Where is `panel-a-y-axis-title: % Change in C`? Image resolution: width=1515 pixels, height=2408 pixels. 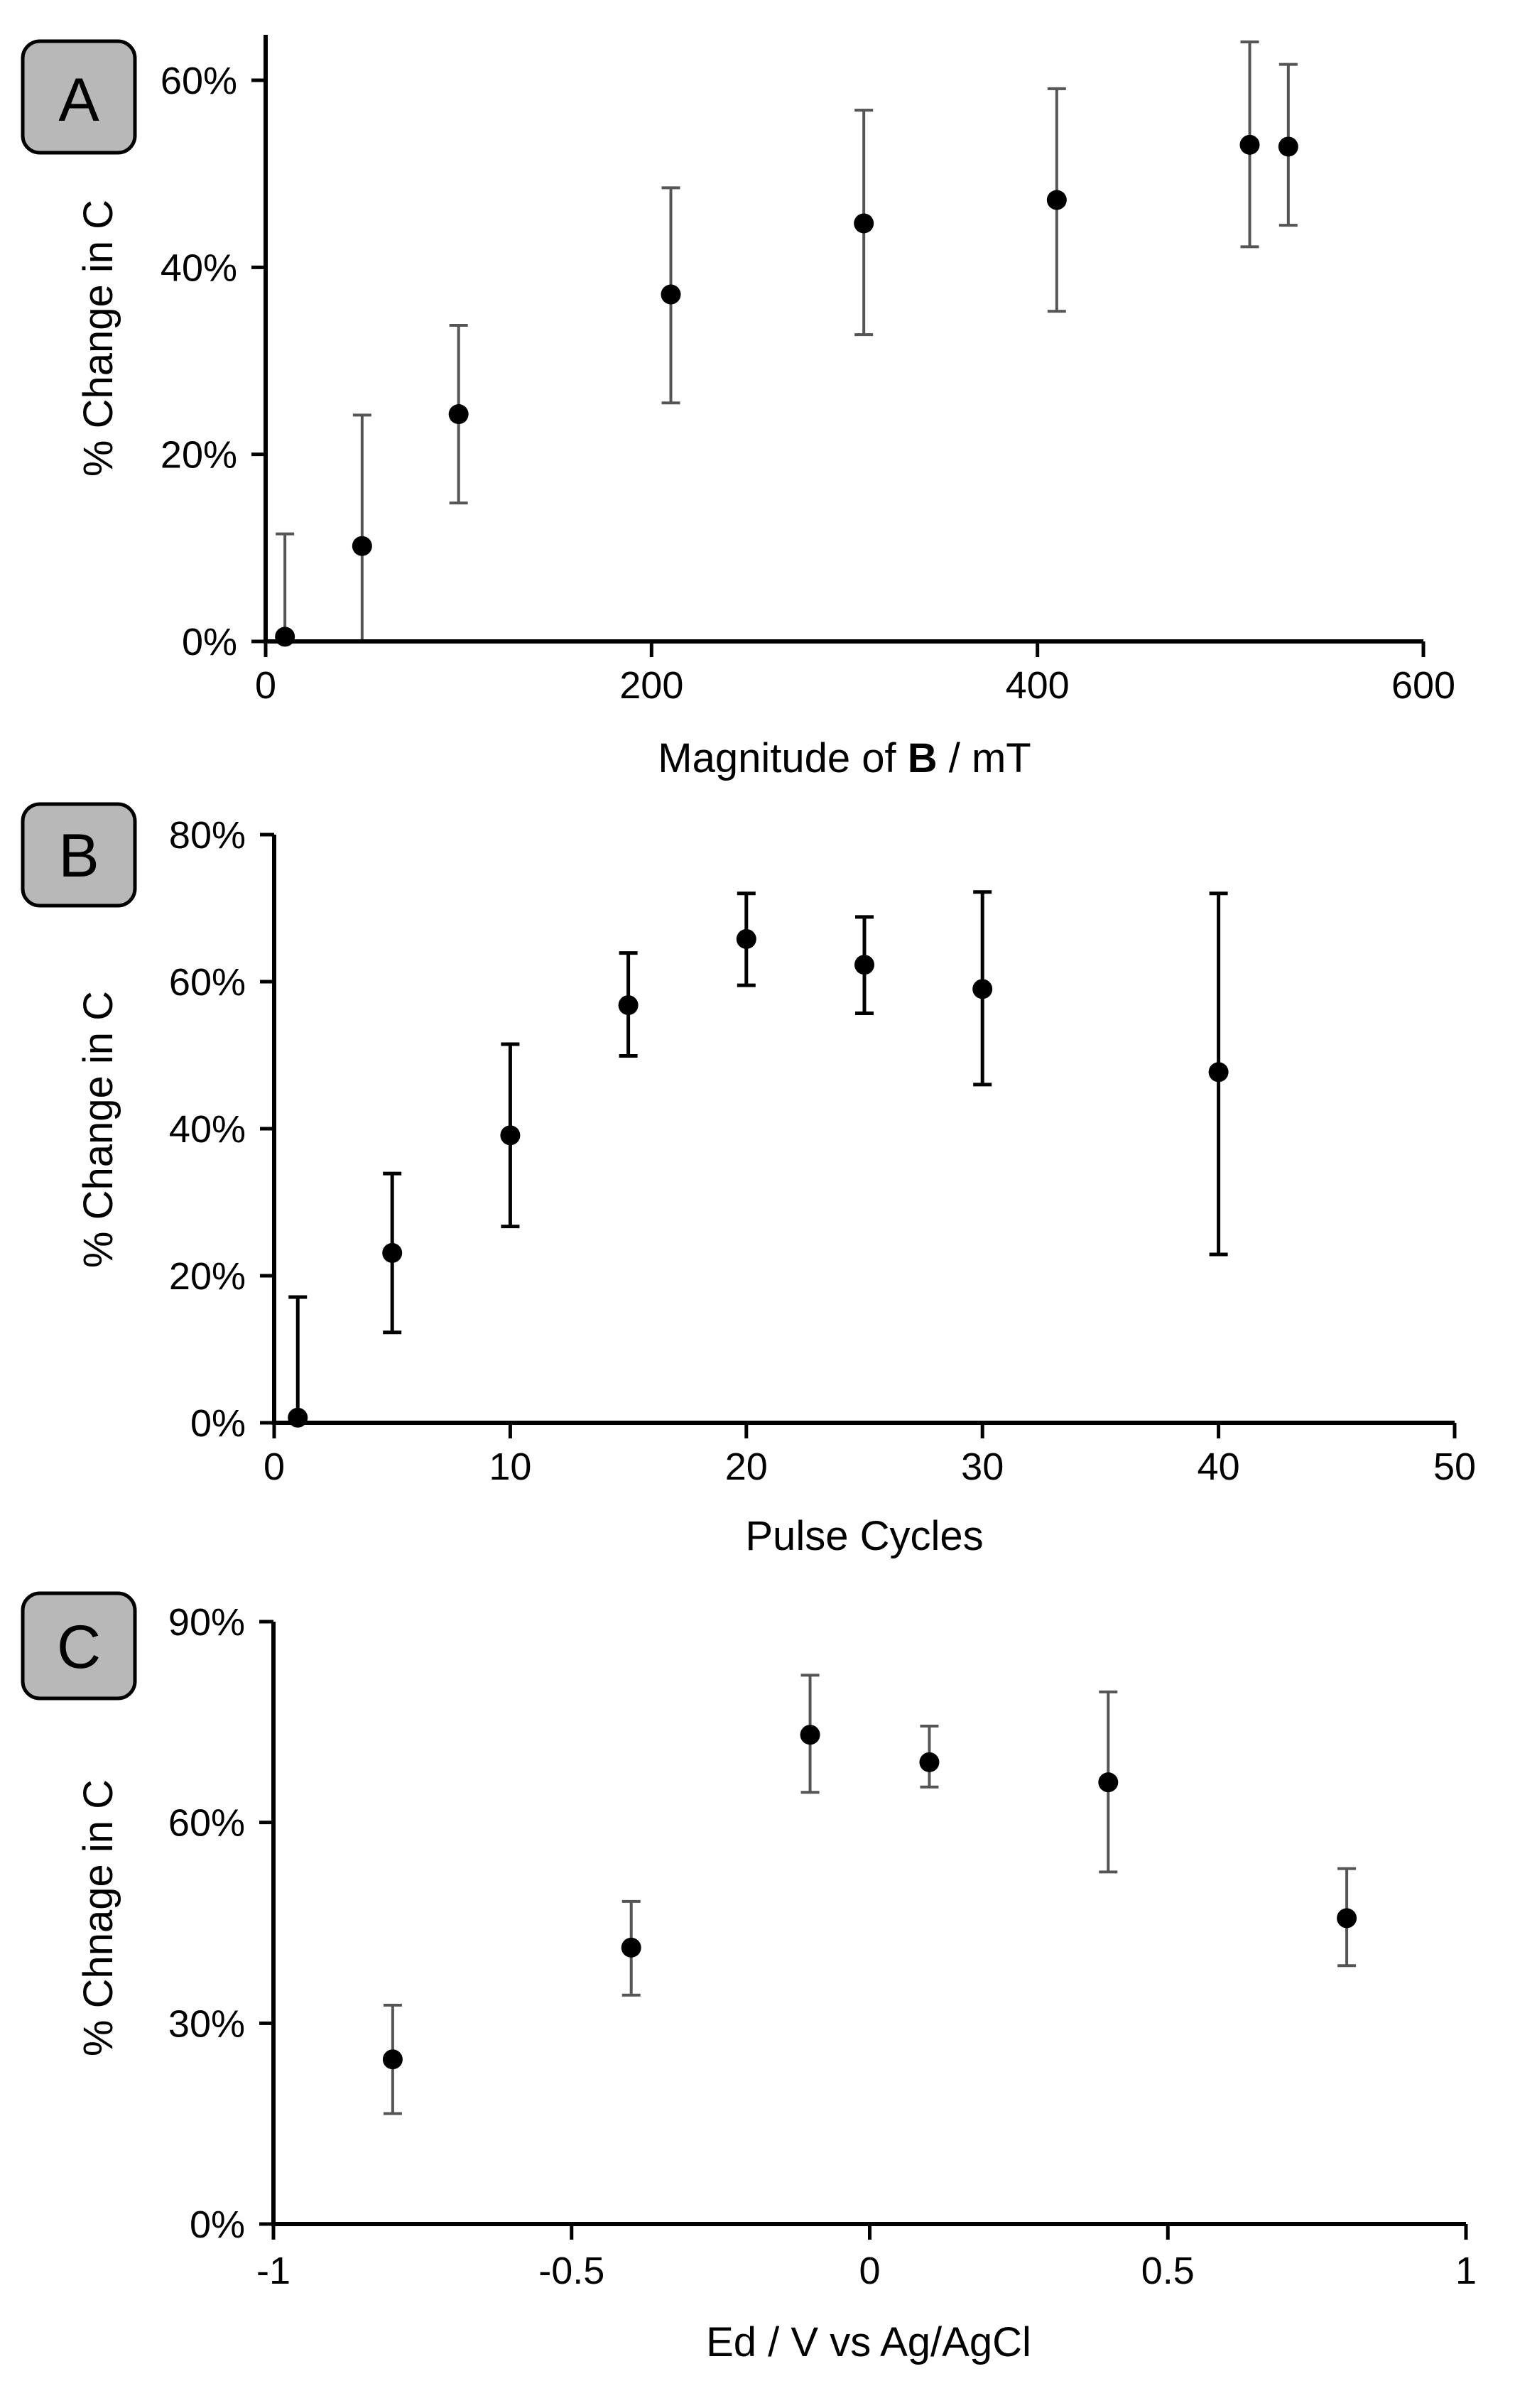
panel-a-y-axis-title: % Change in C is located at coordinates (98, 339).